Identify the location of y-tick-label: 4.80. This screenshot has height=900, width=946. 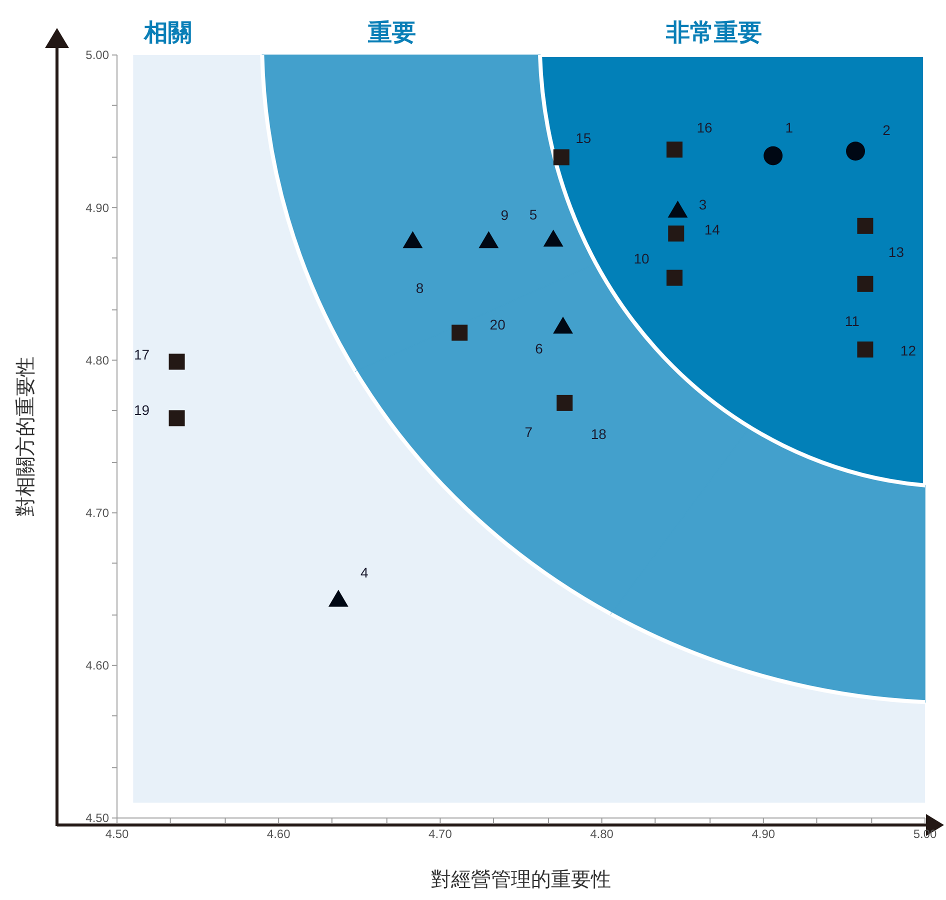
(98, 360).